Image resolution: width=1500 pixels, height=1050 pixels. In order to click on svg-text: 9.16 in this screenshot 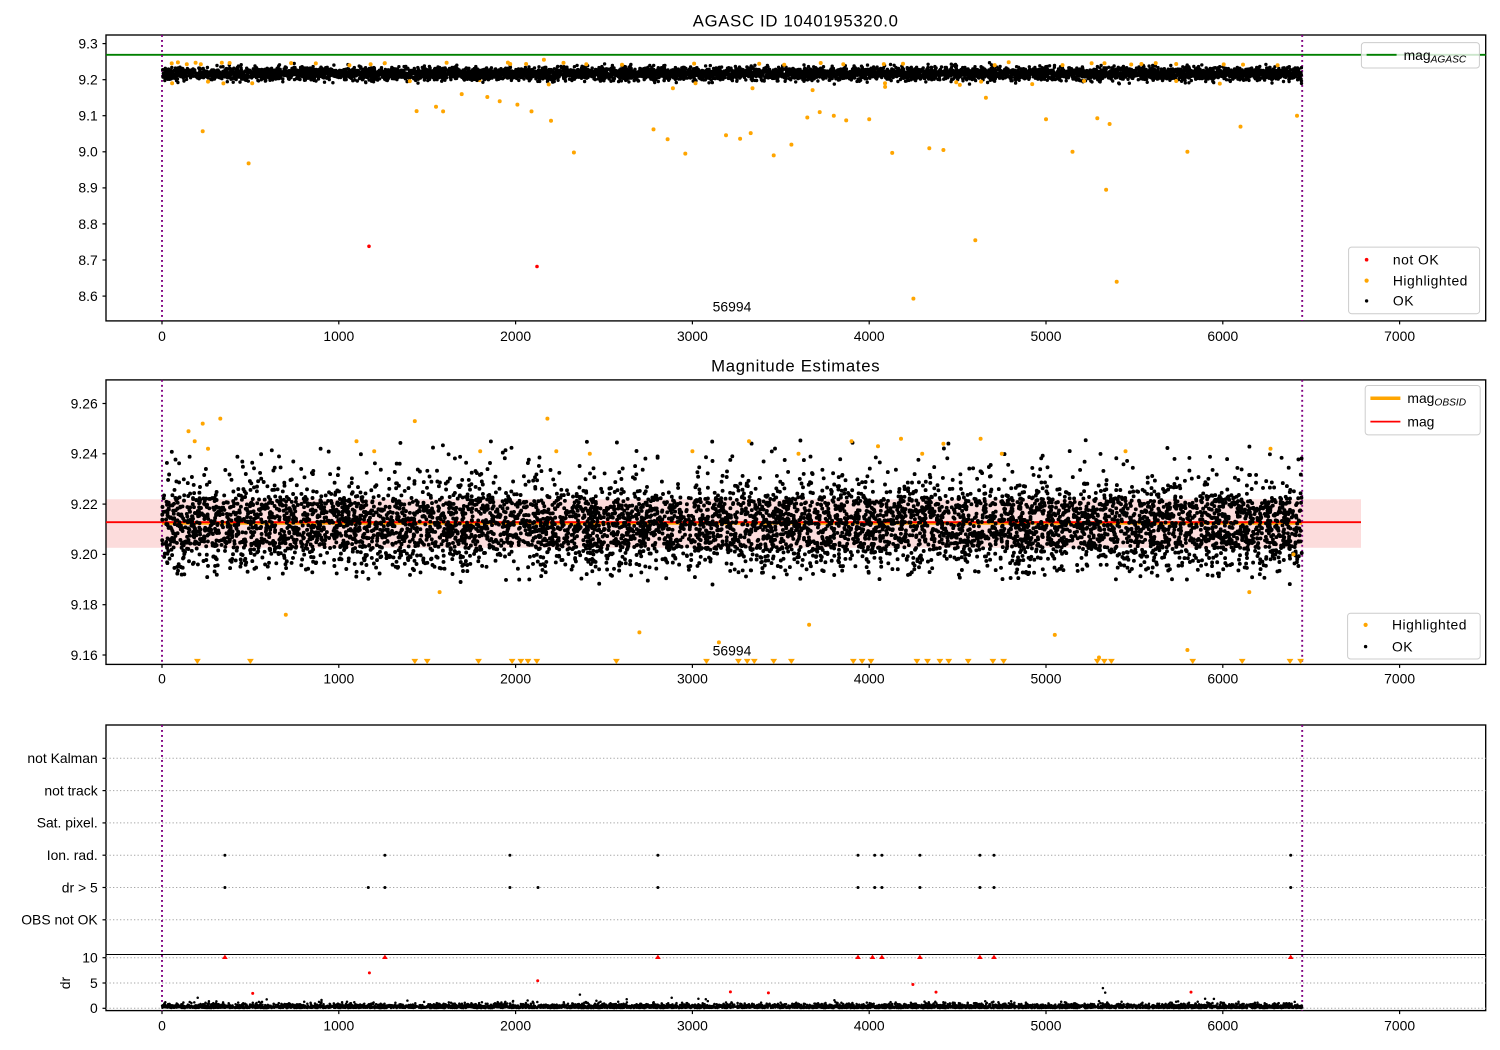, I will do `click(84, 655)`.